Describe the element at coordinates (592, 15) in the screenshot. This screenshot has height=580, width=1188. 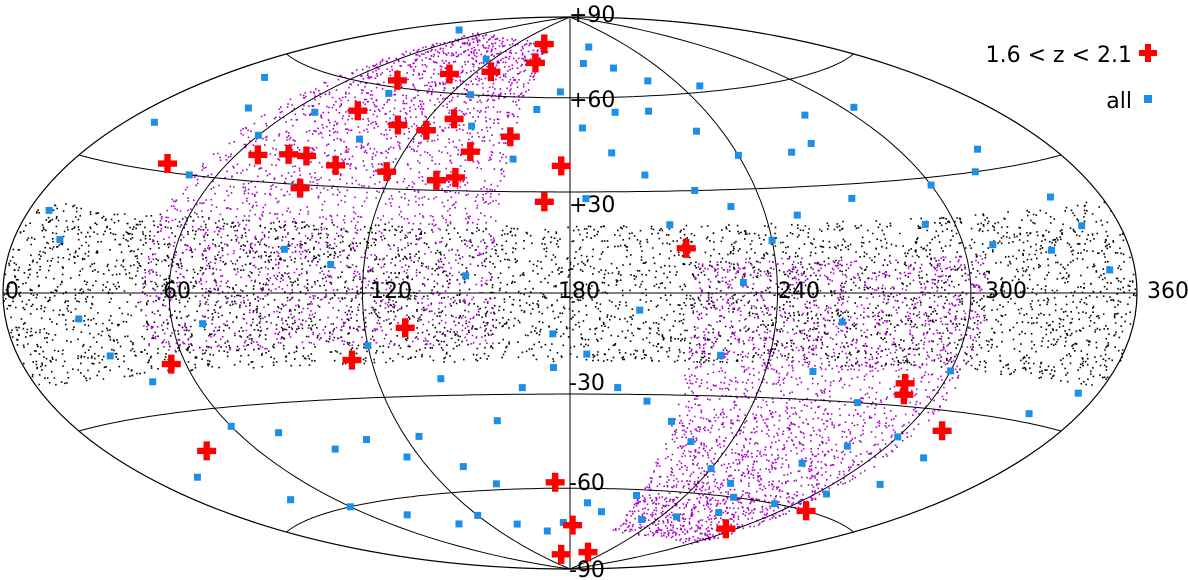
I see `y-tick-label: +90` at that location.